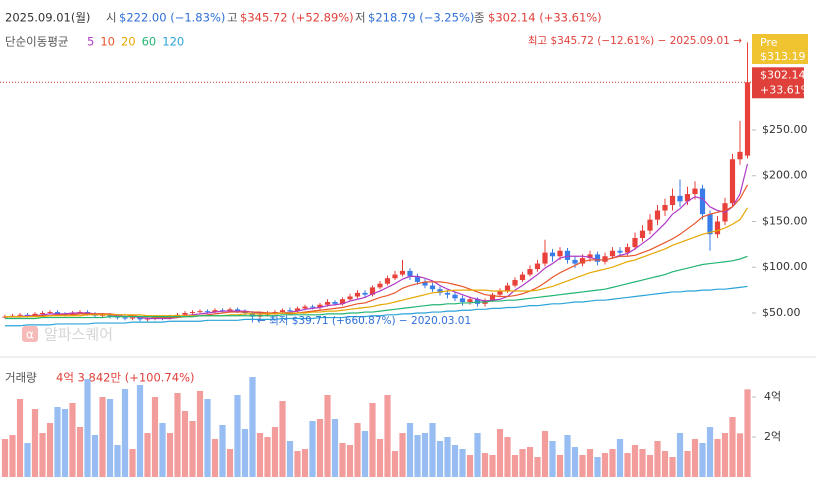 The width and height of the screenshot is (816, 479). I want to click on low-label: 저, so click(360, 18).